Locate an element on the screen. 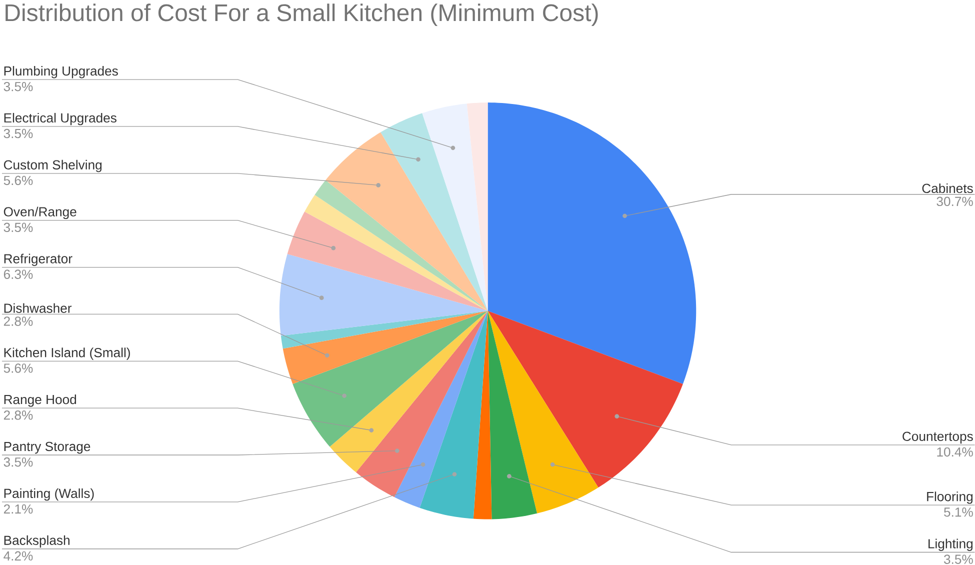  data-label: 4.2% is located at coordinates (18, 555).